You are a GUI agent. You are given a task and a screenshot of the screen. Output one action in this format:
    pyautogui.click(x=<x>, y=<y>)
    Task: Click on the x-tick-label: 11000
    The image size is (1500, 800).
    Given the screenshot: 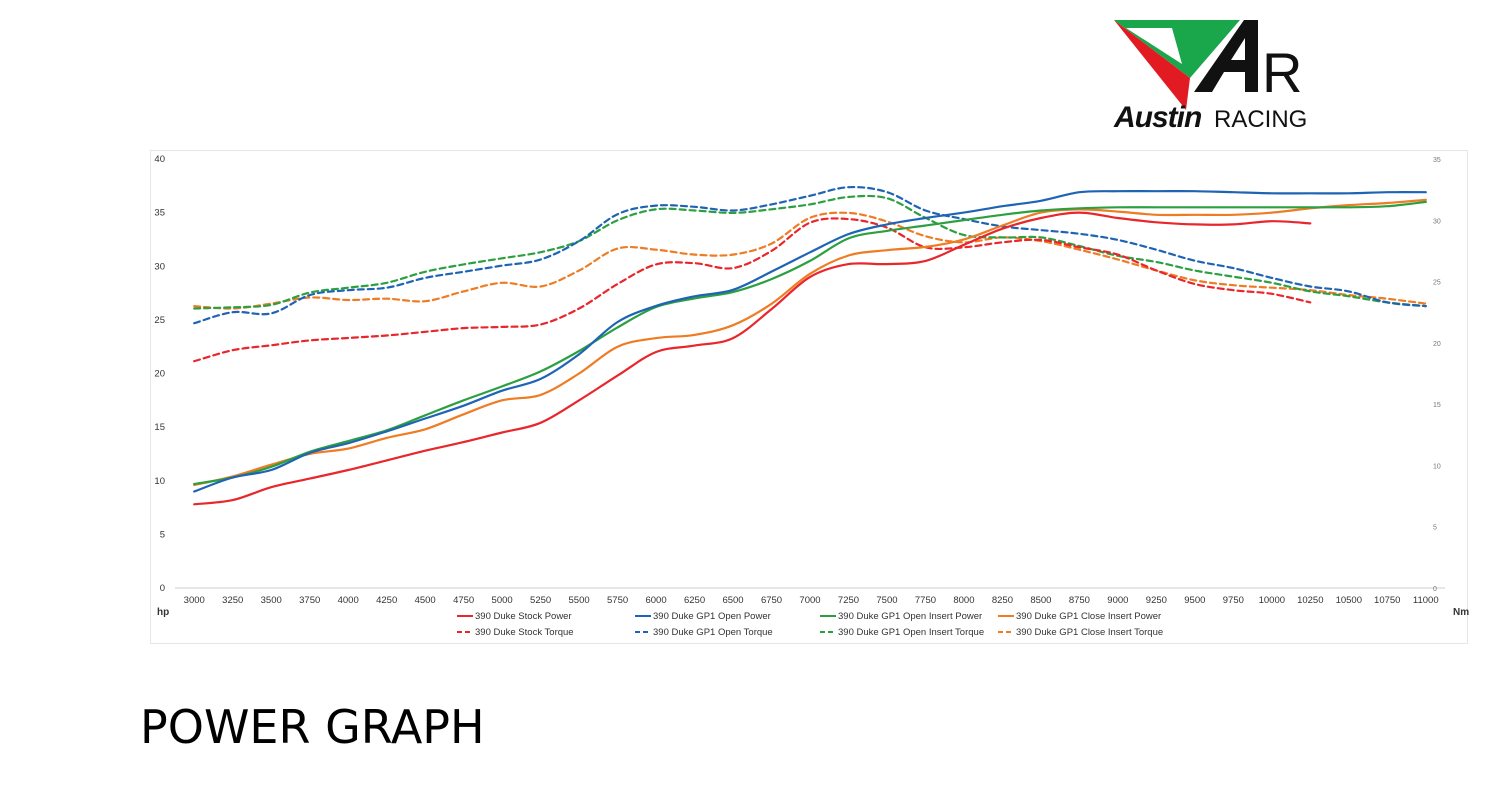 What is the action you would take?
    pyautogui.click(x=1426, y=600)
    